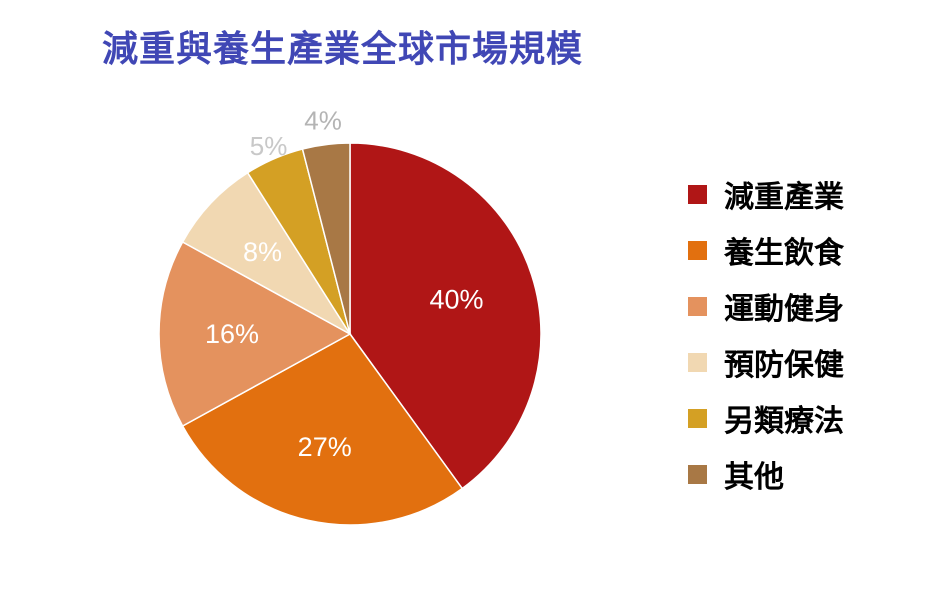 This screenshot has height=596, width=935. What do you see at coordinates (784, 309) in the screenshot?
I see `legend-label: 運動健身` at bounding box center [784, 309].